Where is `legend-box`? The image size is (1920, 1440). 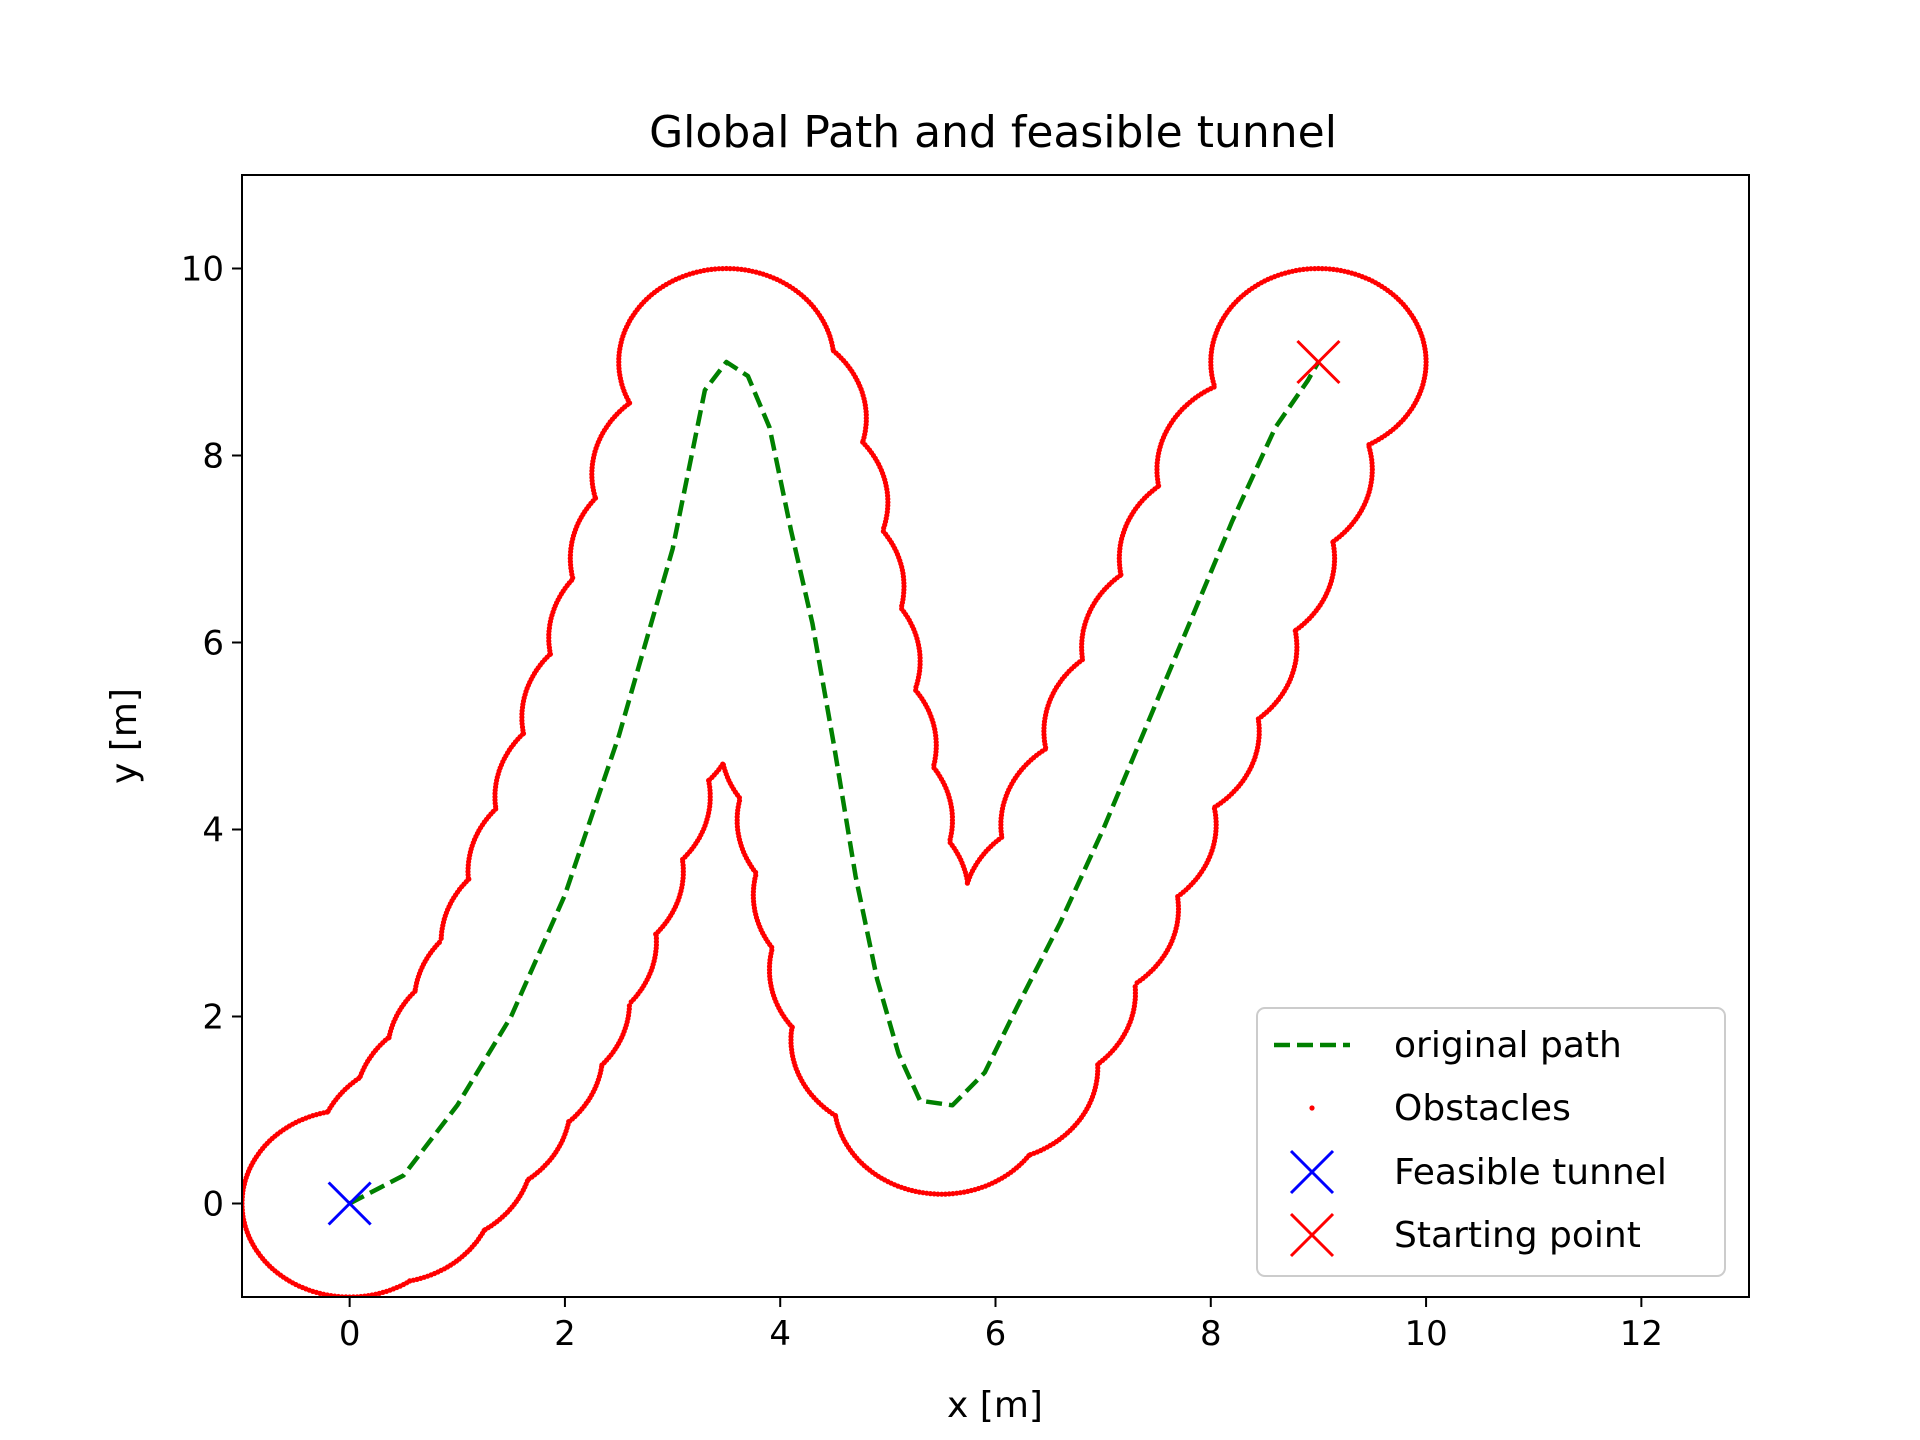
legend-box is located at coordinates (1491, 1142).